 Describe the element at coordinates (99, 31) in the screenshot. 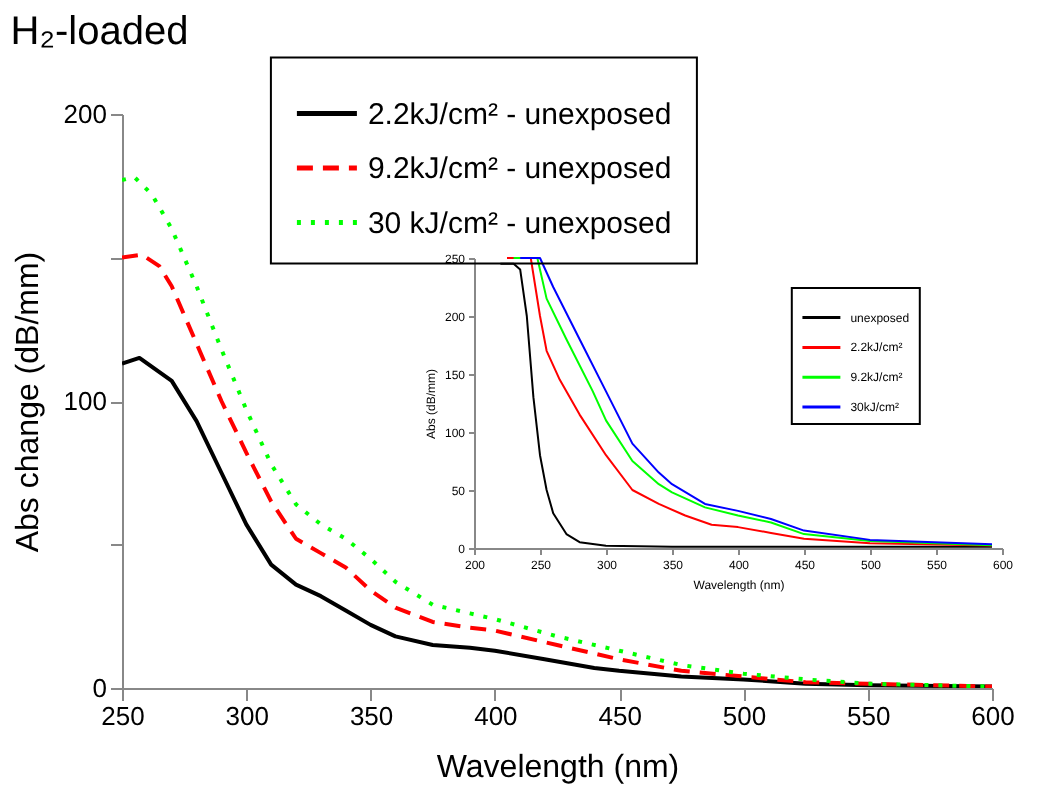

I see `chart-title: H₂-loaded` at that location.